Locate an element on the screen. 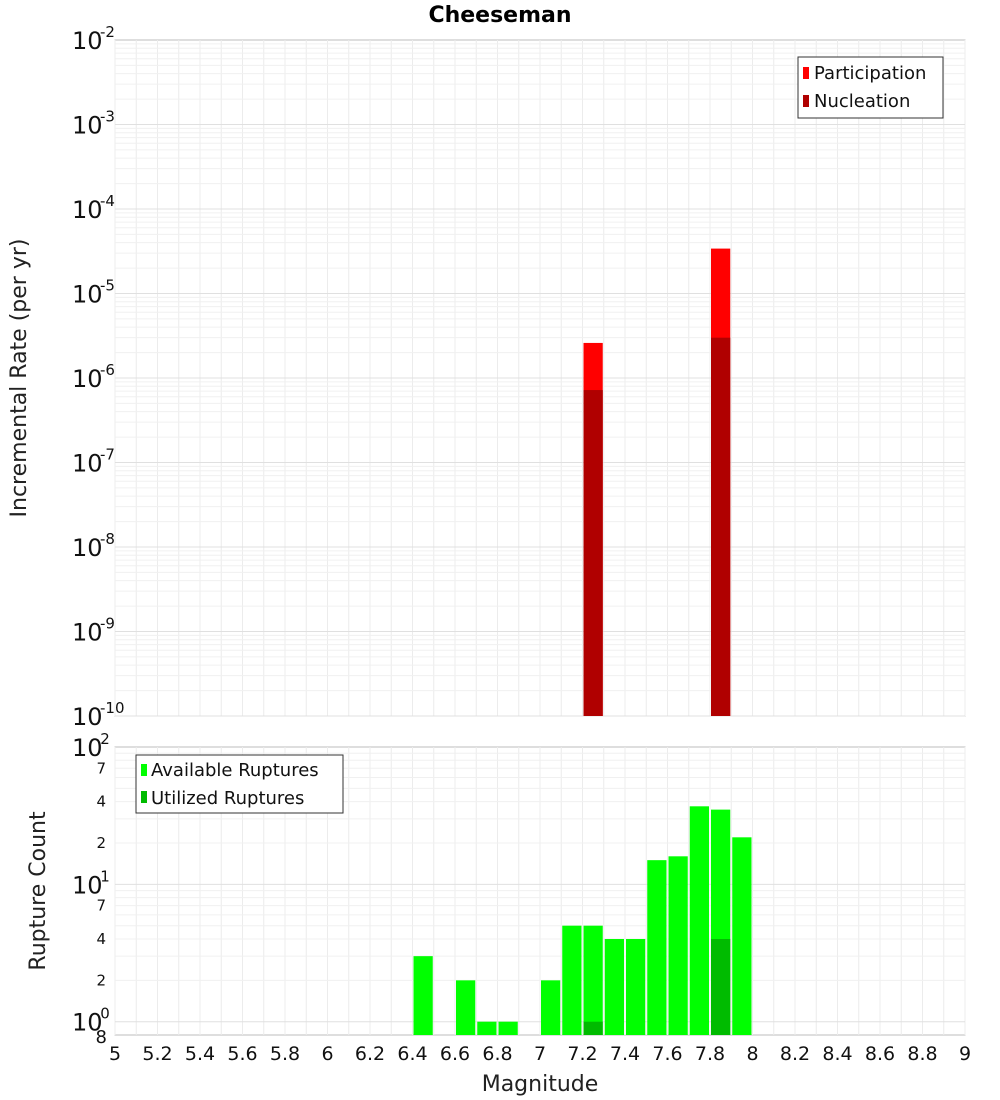  x-tick-label: 7 is located at coordinates (540, 1054).